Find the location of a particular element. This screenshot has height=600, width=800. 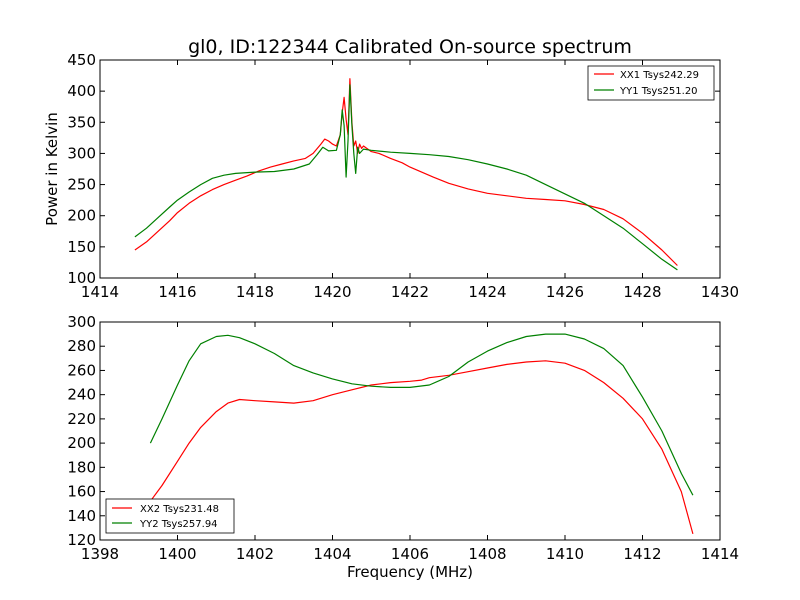

bottom-ytick-label: 280 is located at coordinates (81, 346).